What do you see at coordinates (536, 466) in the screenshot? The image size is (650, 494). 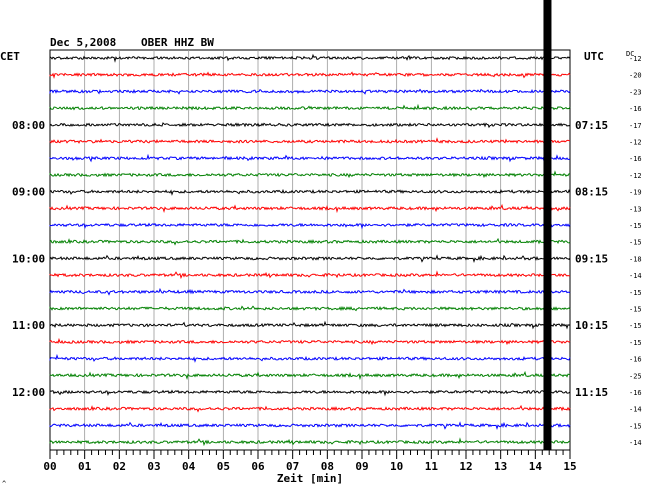 I see `x-tick-label: 14` at bounding box center [536, 466].